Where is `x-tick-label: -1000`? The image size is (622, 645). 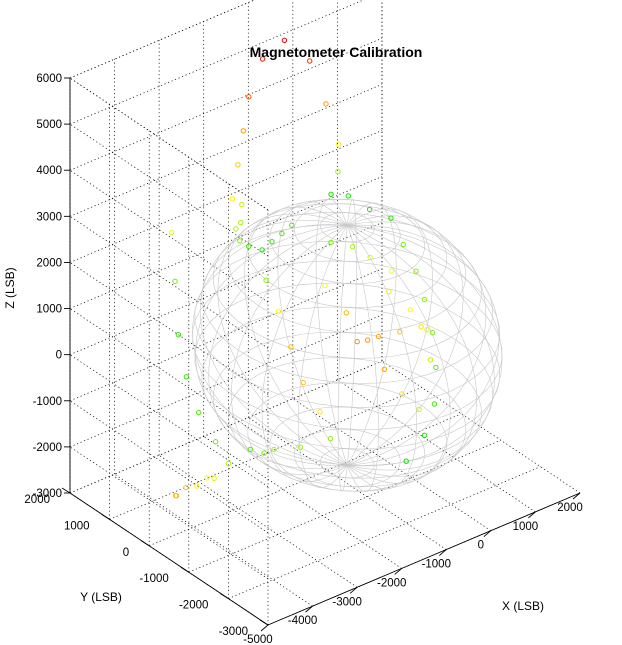 x-tick-label: -1000 is located at coordinates (436, 565).